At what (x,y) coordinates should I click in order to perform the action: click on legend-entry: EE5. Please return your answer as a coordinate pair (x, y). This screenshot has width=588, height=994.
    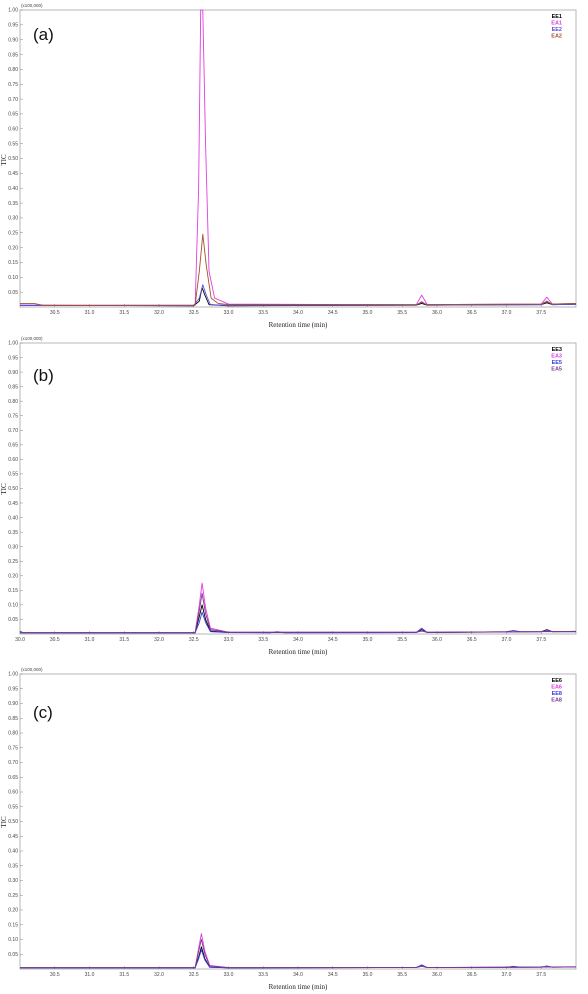
    Looking at the image, I should click on (557, 363).